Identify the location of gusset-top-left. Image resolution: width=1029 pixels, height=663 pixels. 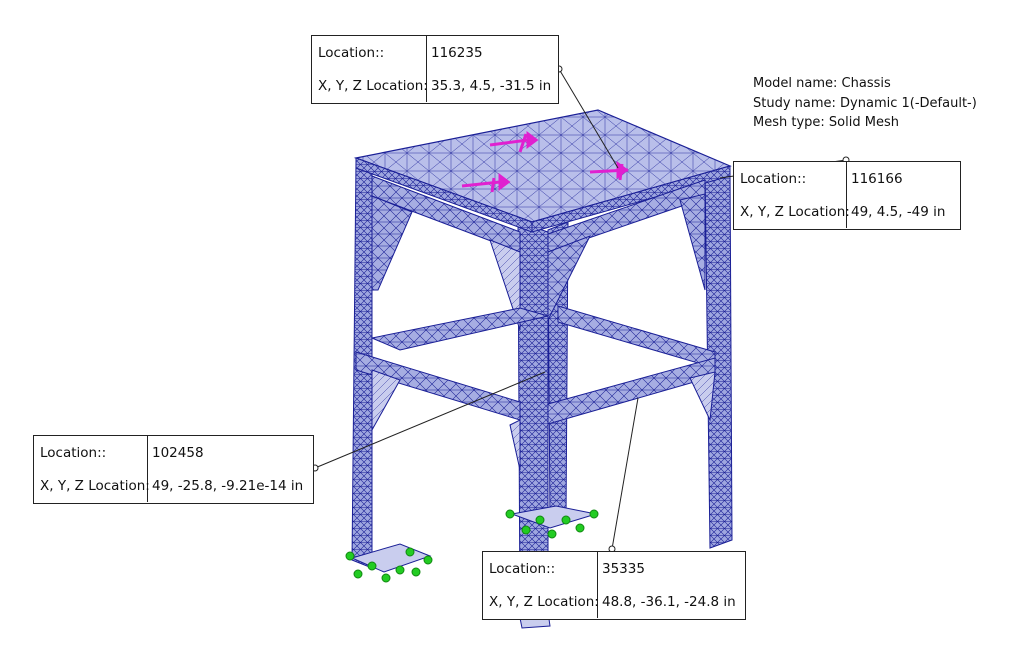
(392, 243).